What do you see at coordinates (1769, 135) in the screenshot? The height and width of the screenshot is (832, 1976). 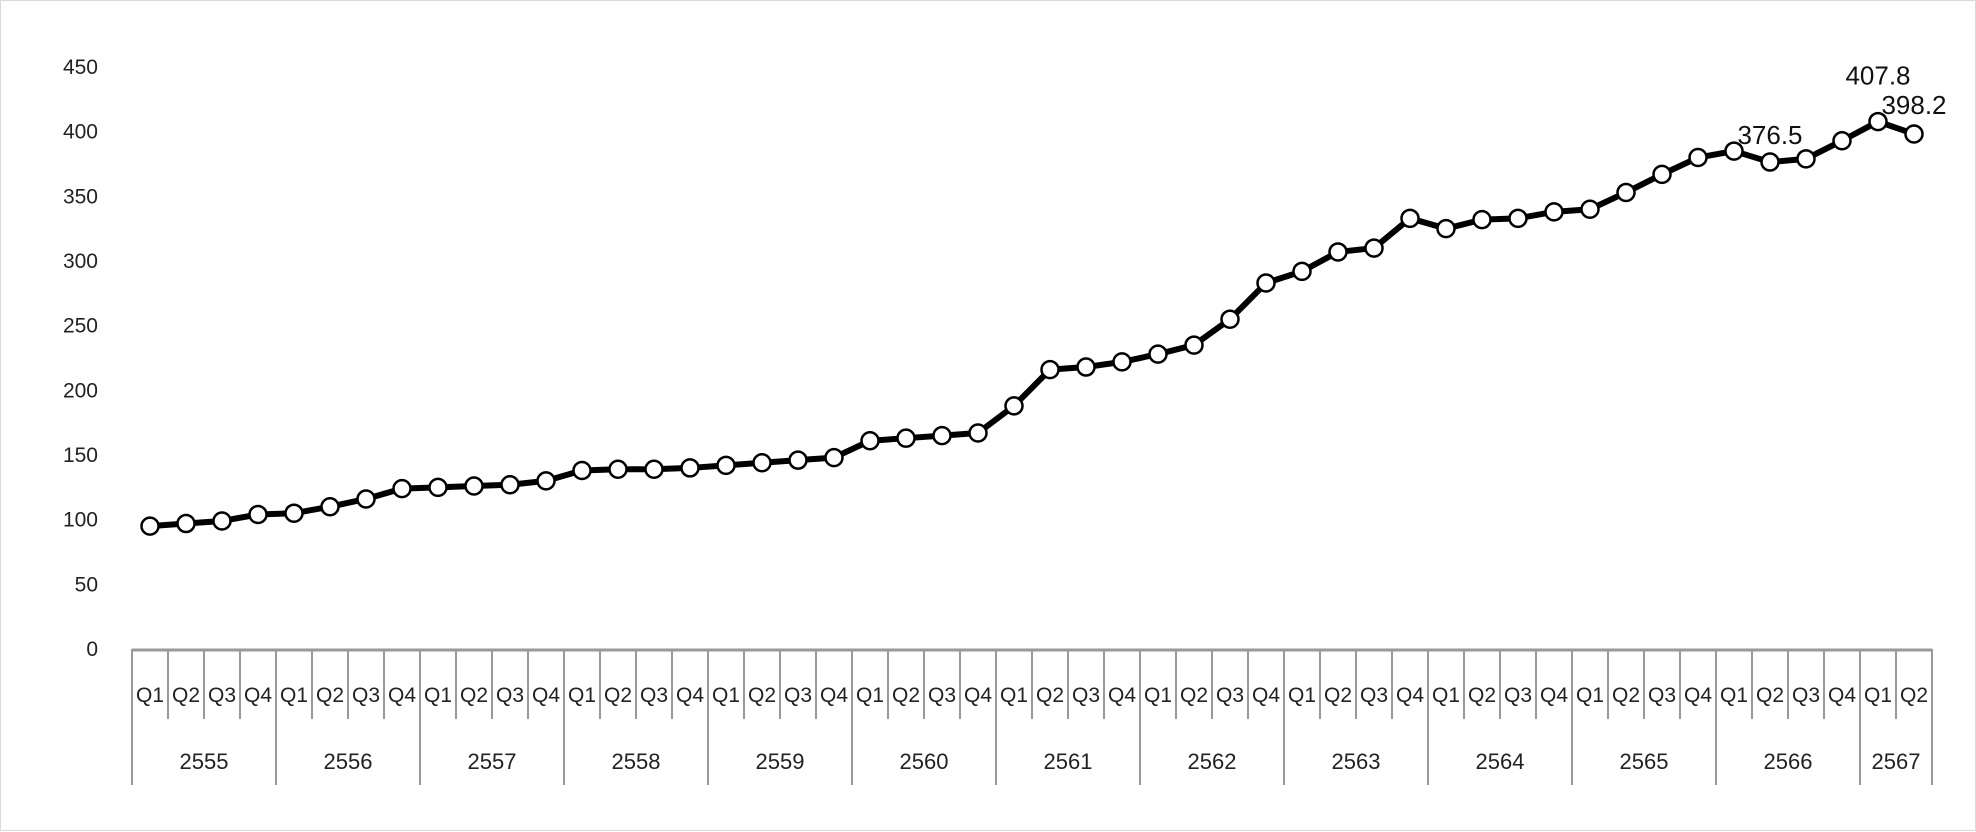 I see `data-label: 376.5` at bounding box center [1769, 135].